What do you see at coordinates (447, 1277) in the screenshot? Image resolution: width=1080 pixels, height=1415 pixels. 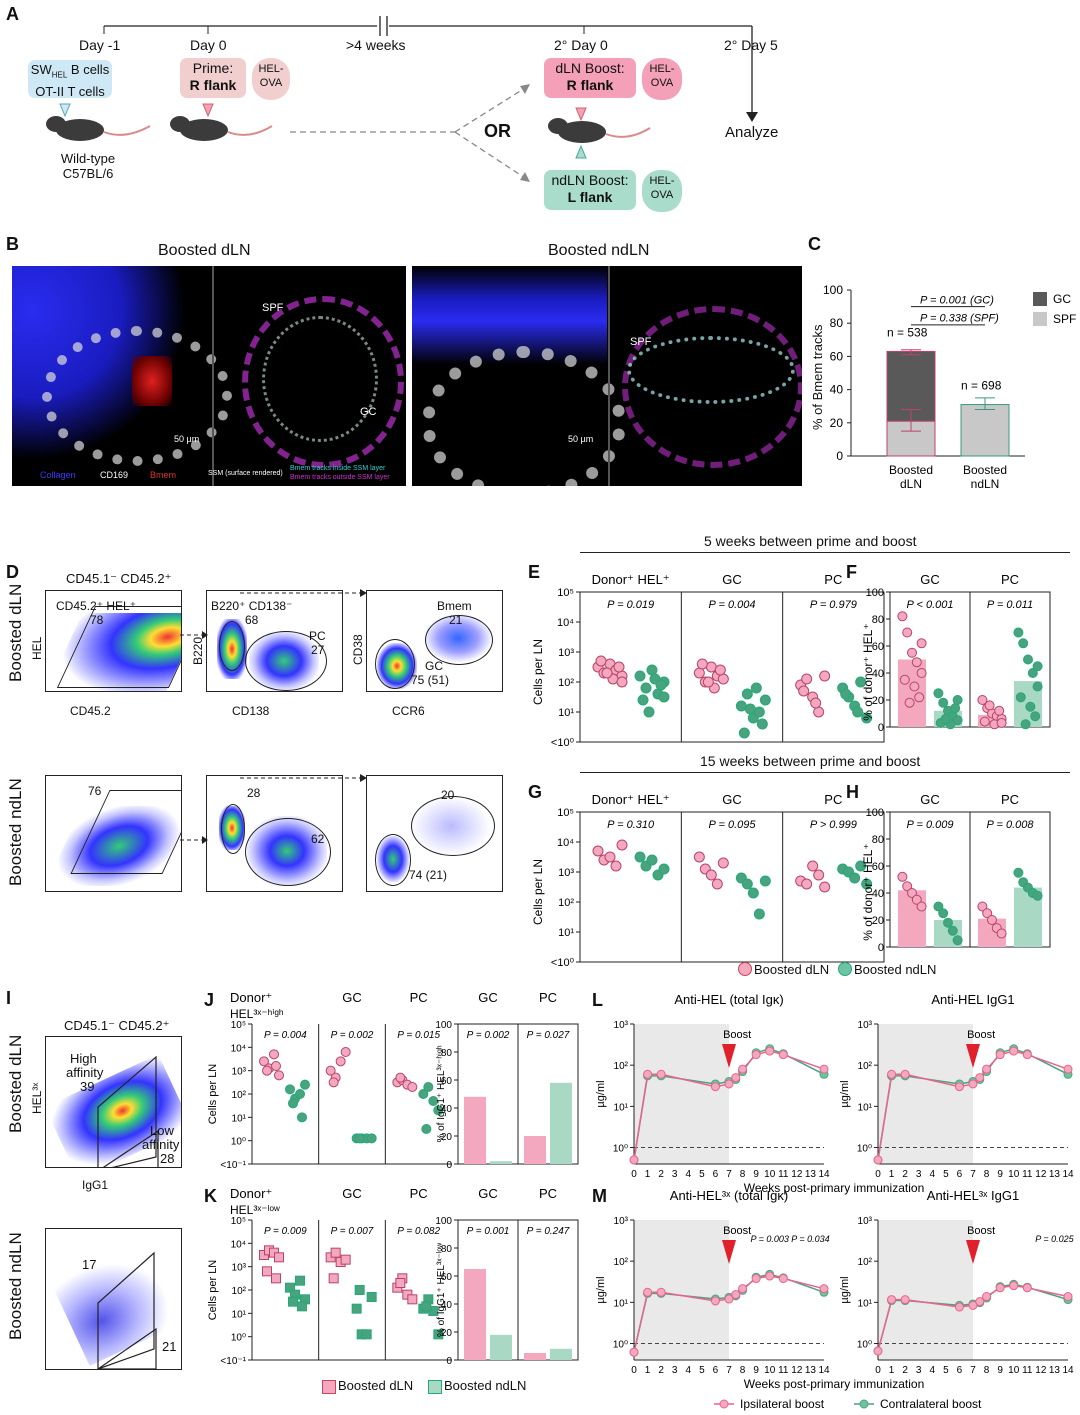 I see `k2-ytick-label: 60` at bounding box center [447, 1277].